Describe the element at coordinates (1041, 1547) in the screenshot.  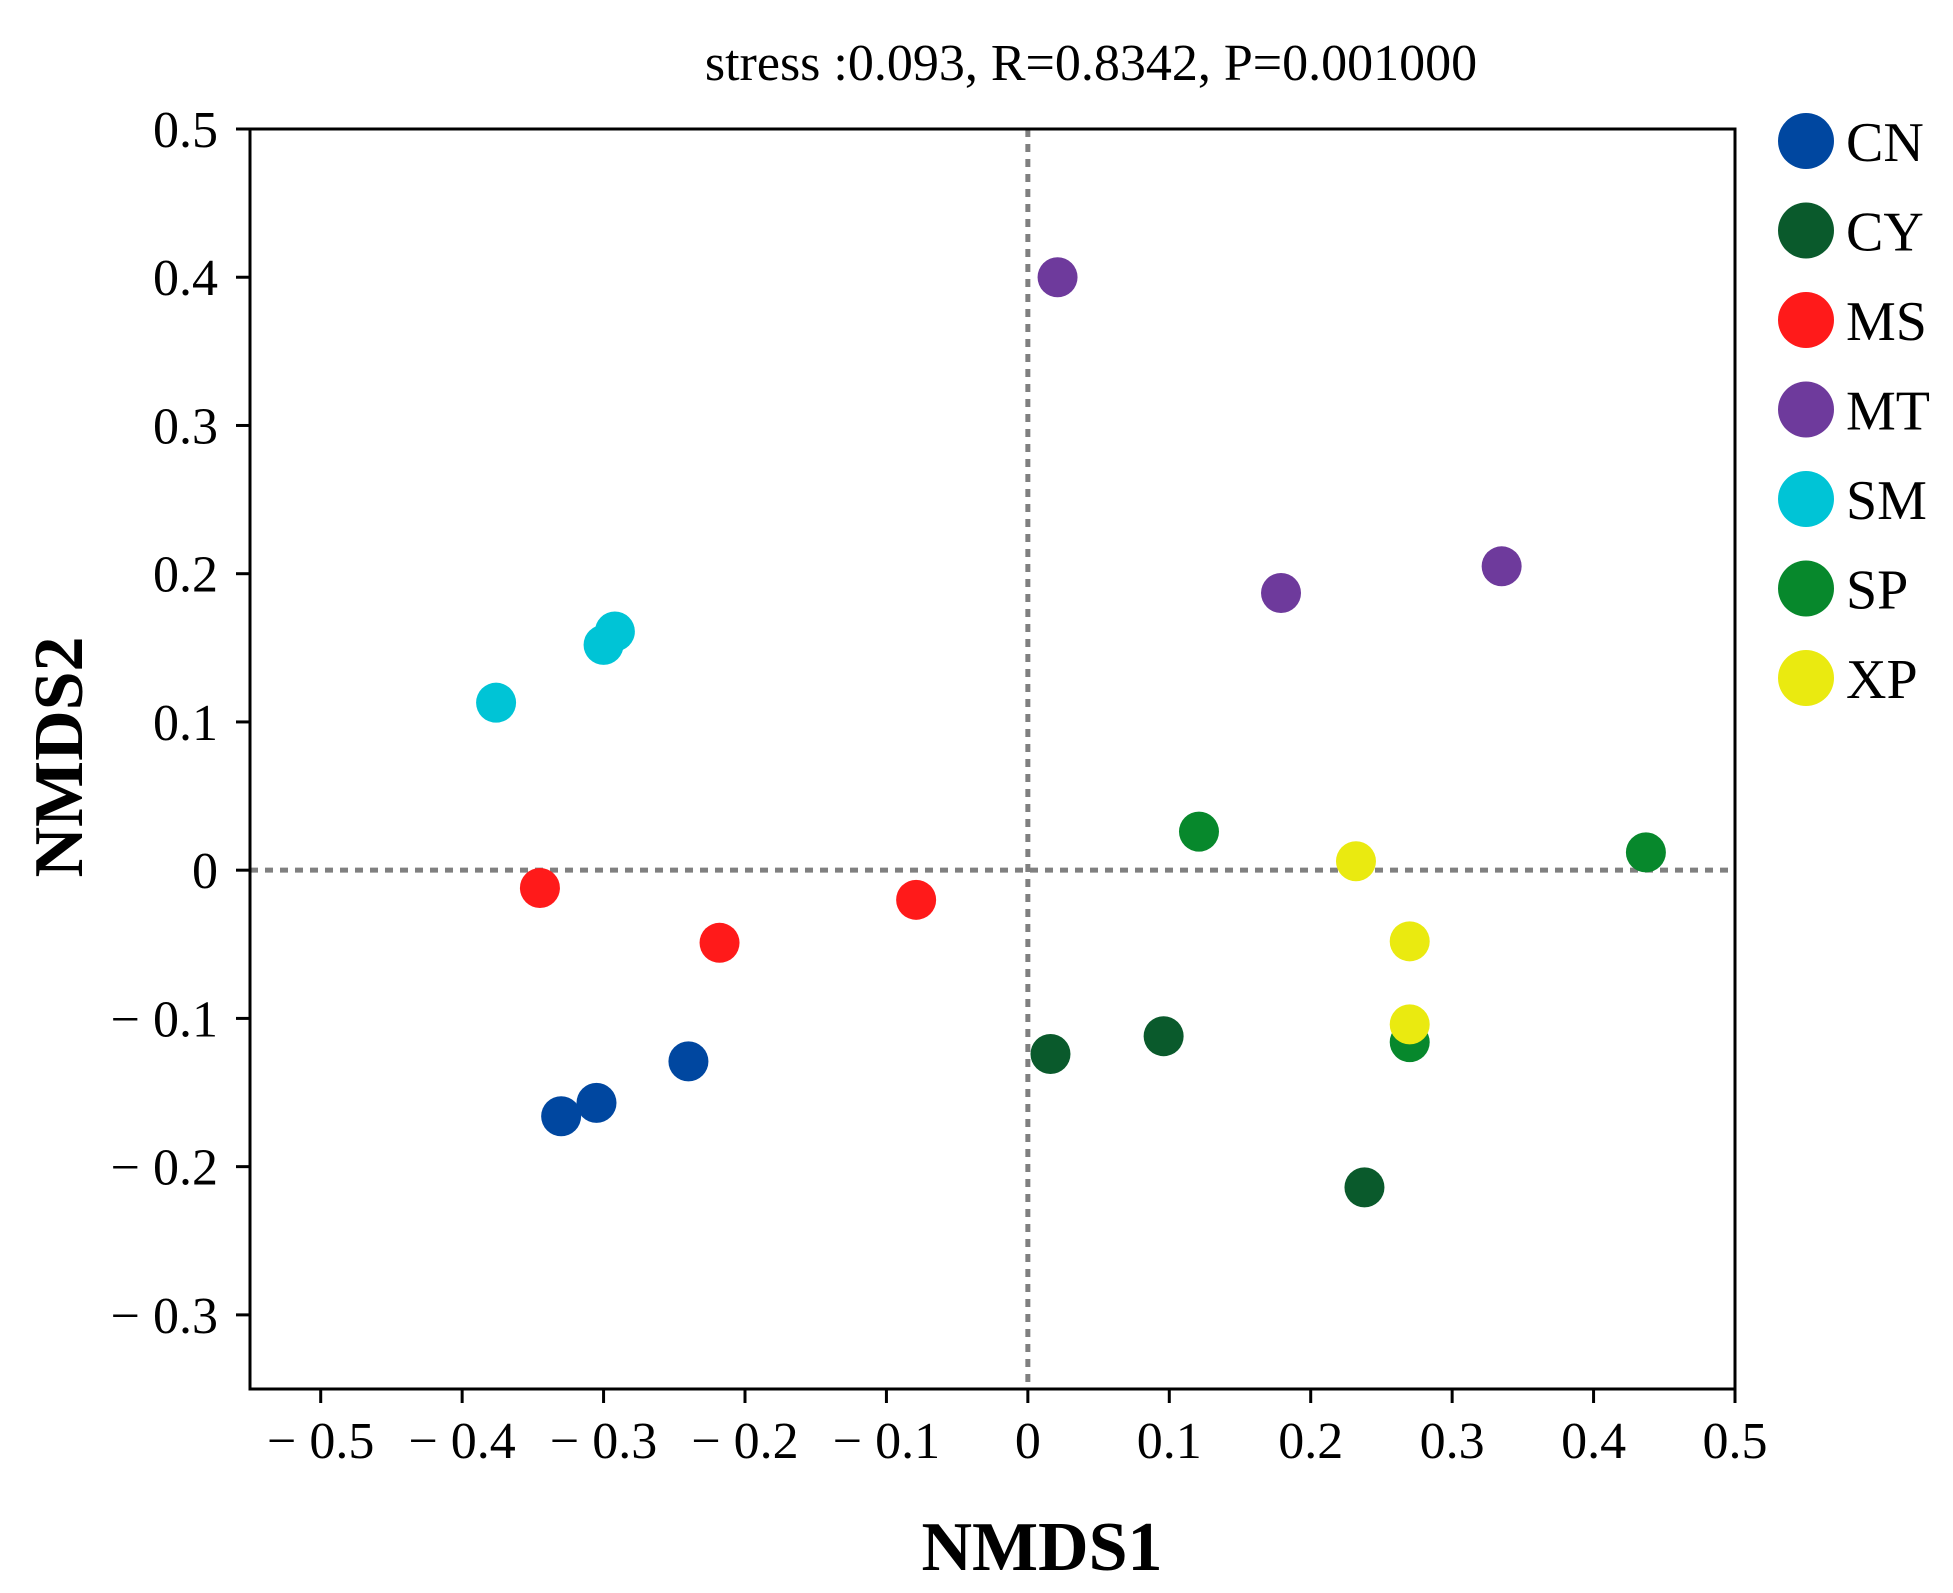
I see `x-axis-title: NMDS1` at that location.